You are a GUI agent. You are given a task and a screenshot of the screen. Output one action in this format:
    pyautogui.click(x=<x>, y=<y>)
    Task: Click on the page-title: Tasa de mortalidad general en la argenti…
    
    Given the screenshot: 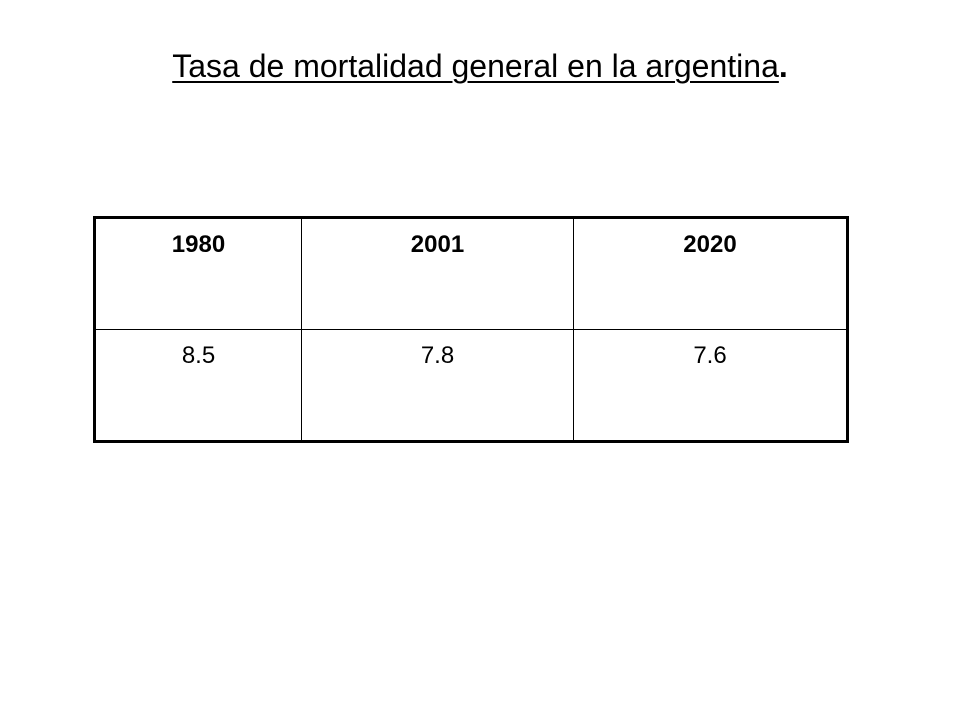 What is the action you would take?
    pyautogui.click(x=480, y=66)
    